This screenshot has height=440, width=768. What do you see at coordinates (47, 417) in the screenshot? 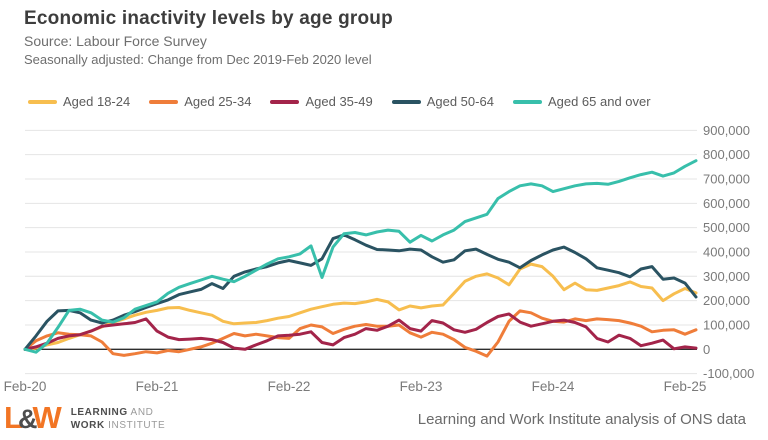
I see `logo-letter-w: W` at bounding box center [47, 417].